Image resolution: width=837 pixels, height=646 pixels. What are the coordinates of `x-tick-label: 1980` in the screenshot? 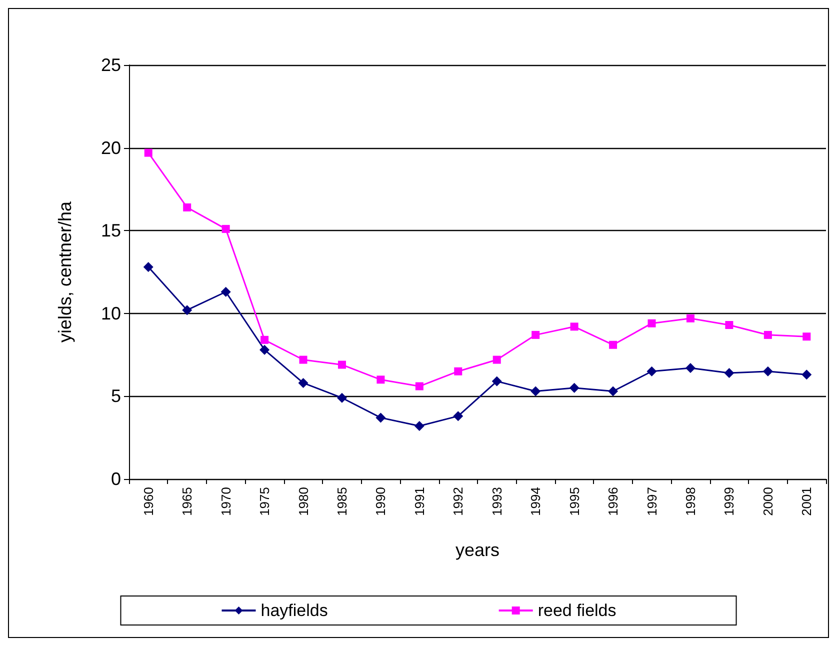 It's located at (303, 501).